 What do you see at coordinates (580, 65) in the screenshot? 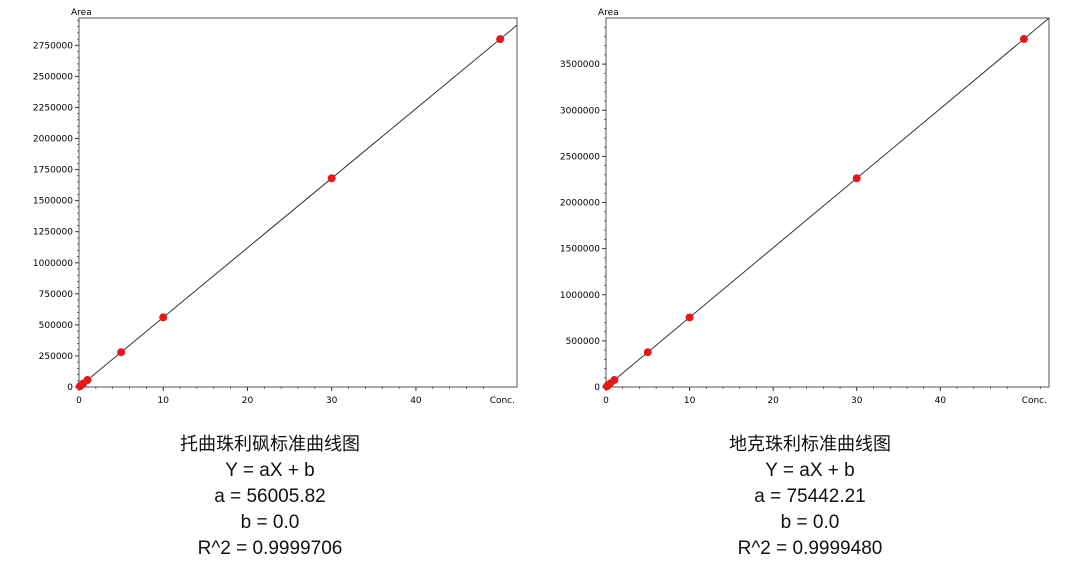
I see `y-tick-label: 3500000` at bounding box center [580, 65].